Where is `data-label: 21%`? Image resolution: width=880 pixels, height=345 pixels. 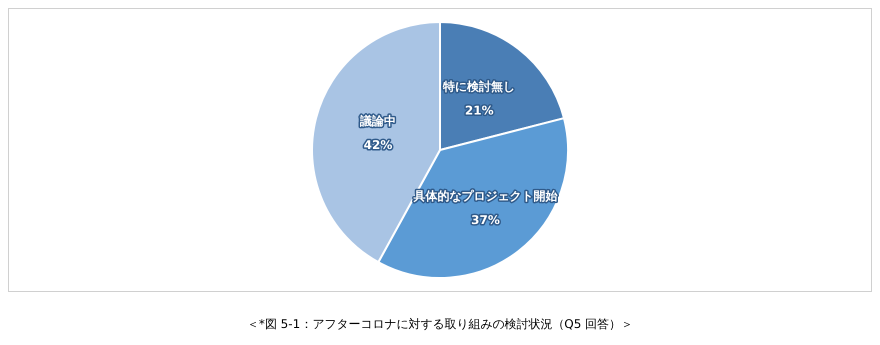 data-label: 21% is located at coordinates (479, 111).